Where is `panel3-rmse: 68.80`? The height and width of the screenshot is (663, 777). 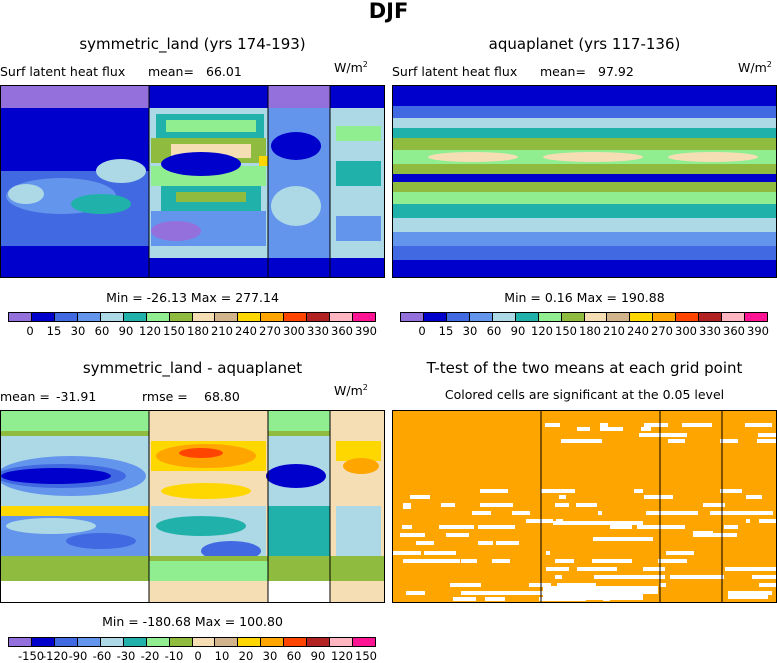
panel3-rmse: 68.80 is located at coordinates (222, 396).